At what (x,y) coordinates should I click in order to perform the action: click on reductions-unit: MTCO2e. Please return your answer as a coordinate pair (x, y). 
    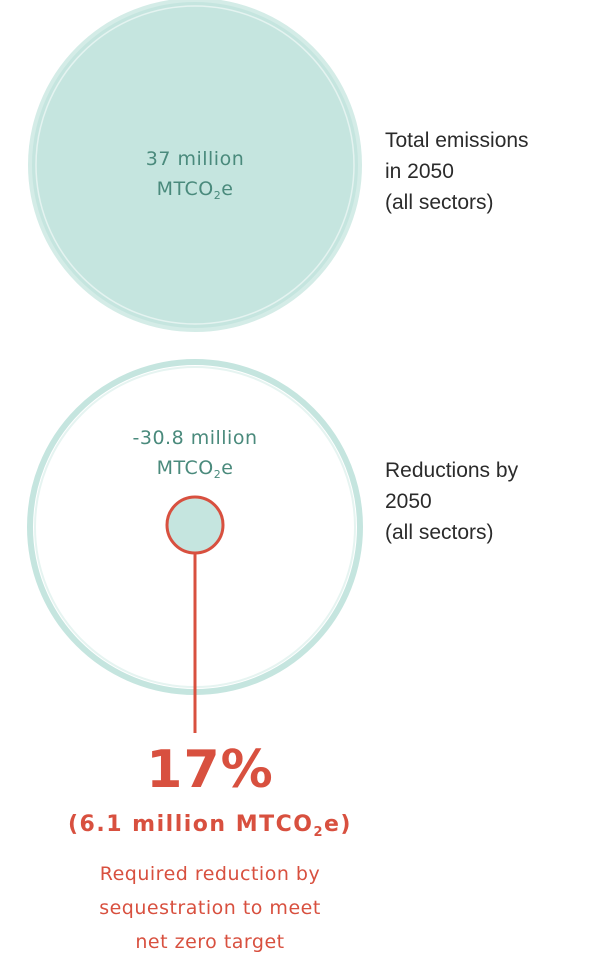
    Looking at the image, I should click on (195, 469).